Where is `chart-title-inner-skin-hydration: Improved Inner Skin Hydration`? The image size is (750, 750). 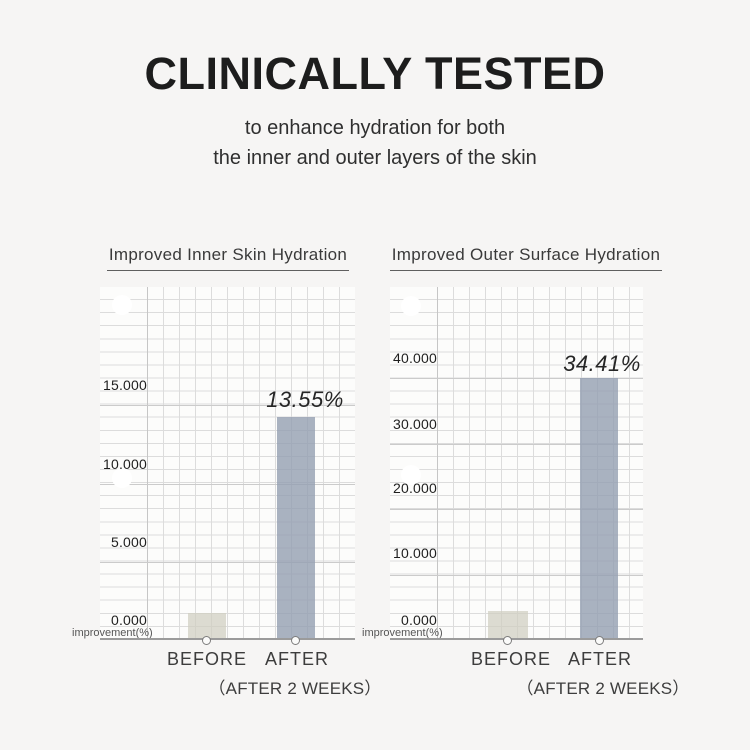 chart-title-inner-skin-hydration: Improved Inner Skin Hydration is located at coordinates (228, 258).